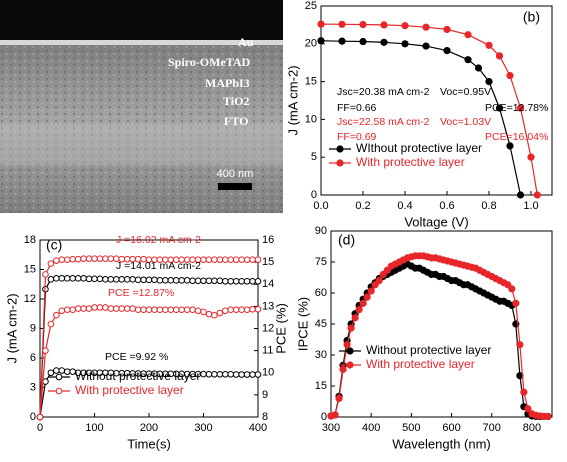 This screenshot has height=462, width=567. Describe the element at coordinates (321, 262) in the screenshot. I see `y-tick-label: 75` at that location.